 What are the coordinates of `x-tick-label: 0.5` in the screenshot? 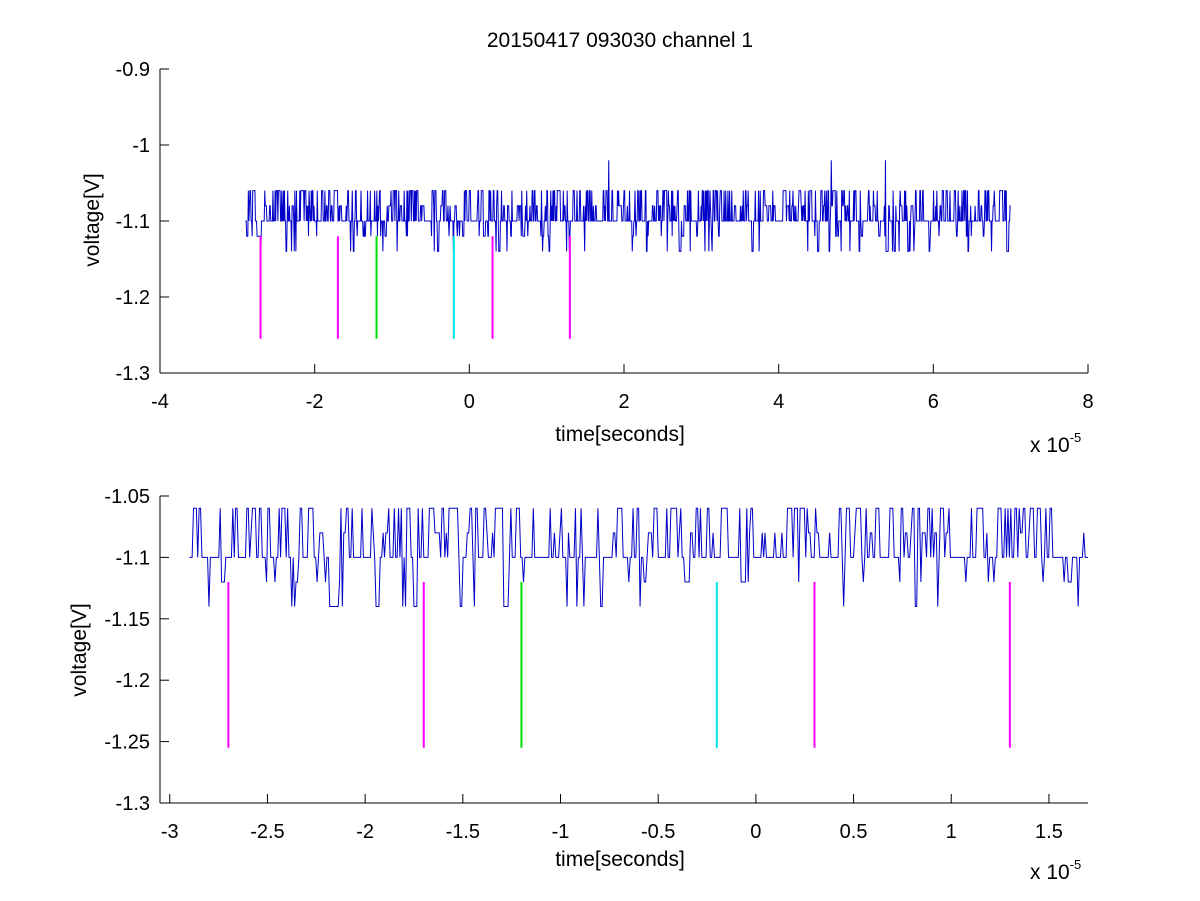 It's located at (854, 832).